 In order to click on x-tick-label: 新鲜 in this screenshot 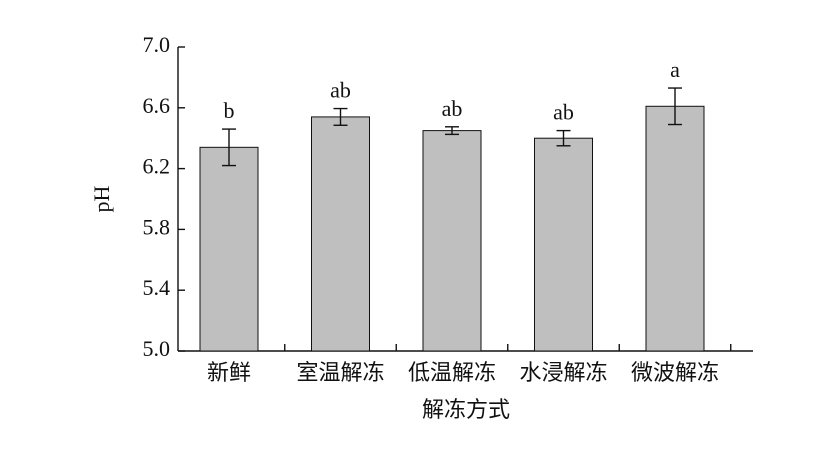, I will do `click(229, 372)`.